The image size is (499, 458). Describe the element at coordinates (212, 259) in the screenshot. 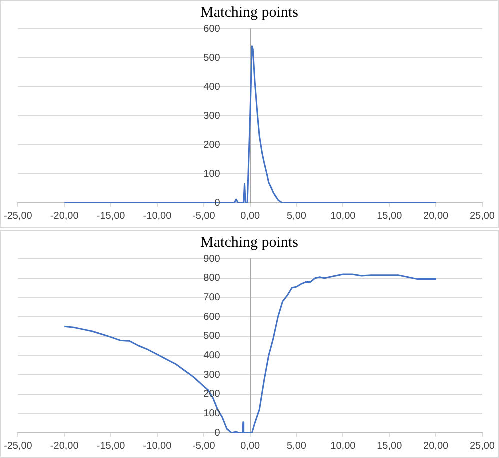

I see `y-tick-label: 900` at that location.